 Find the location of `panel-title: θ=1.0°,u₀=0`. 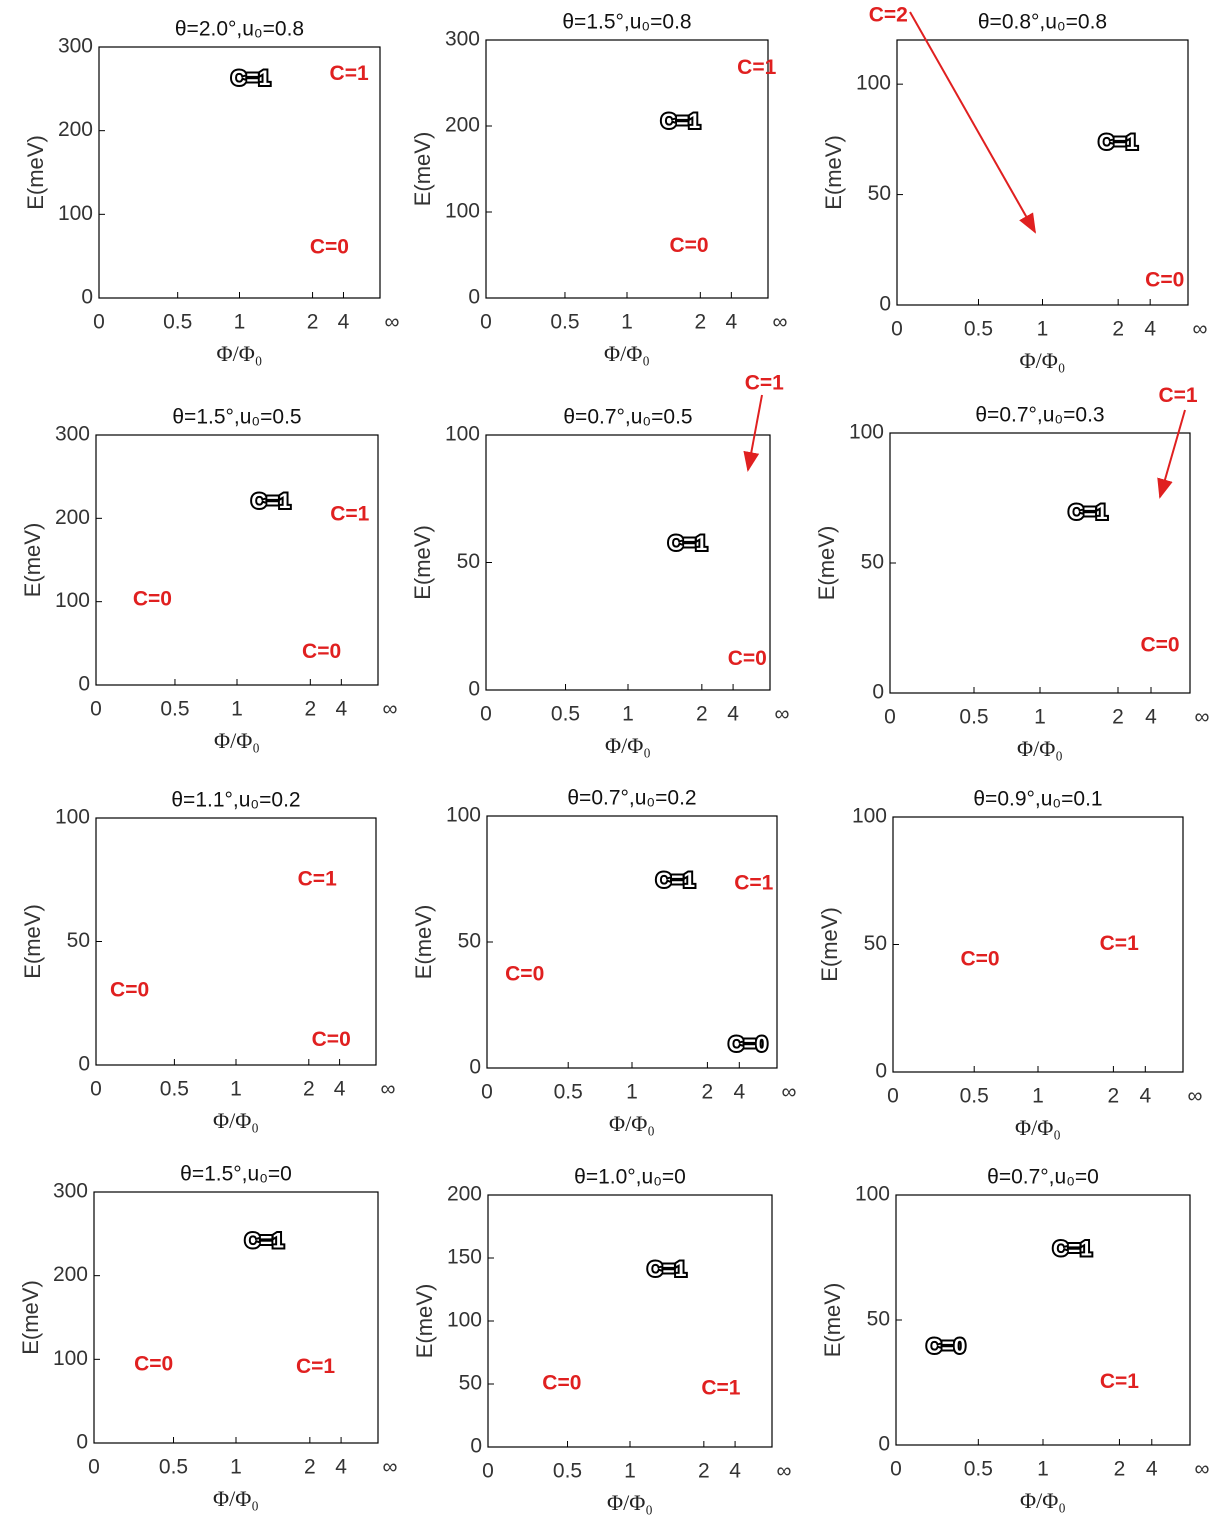

panel-title: θ=1.0°,u₀=0 is located at coordinates (630, 1177).